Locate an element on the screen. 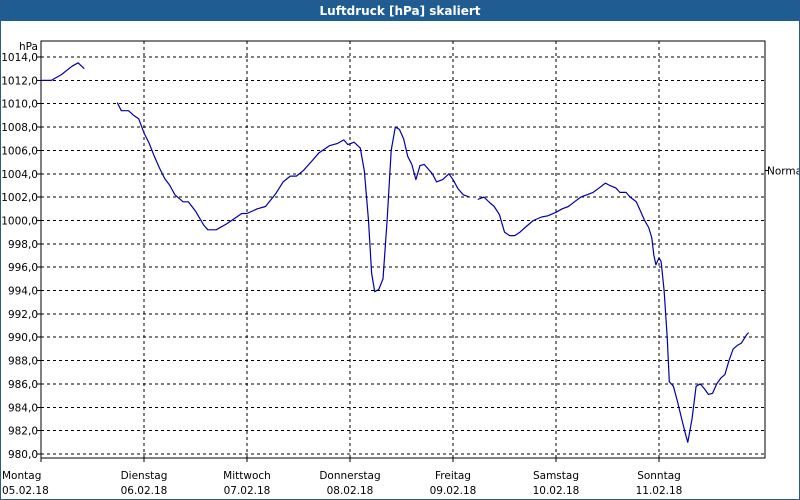  y-axis-label: hPa is located at coordinates (28, 47).